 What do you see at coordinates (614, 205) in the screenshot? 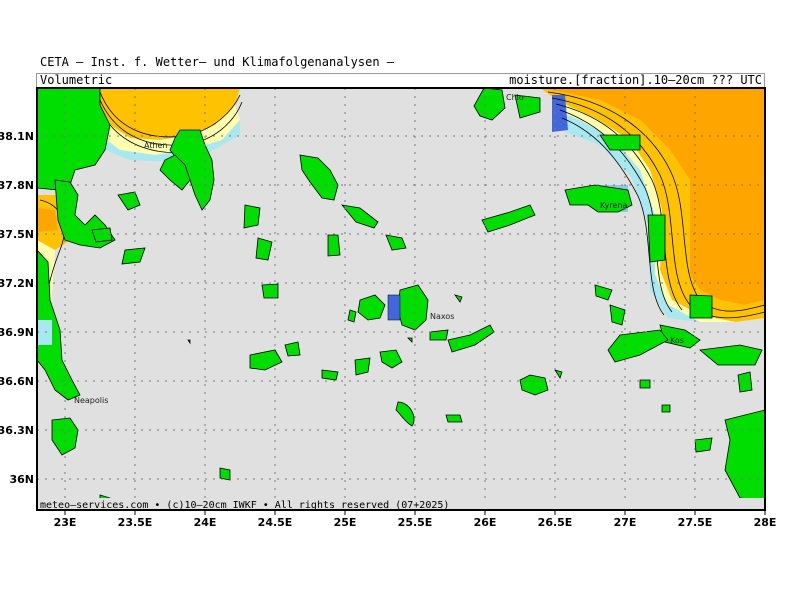
I see `place-kyrena: Kyrena` at bounding box center [614, 205].